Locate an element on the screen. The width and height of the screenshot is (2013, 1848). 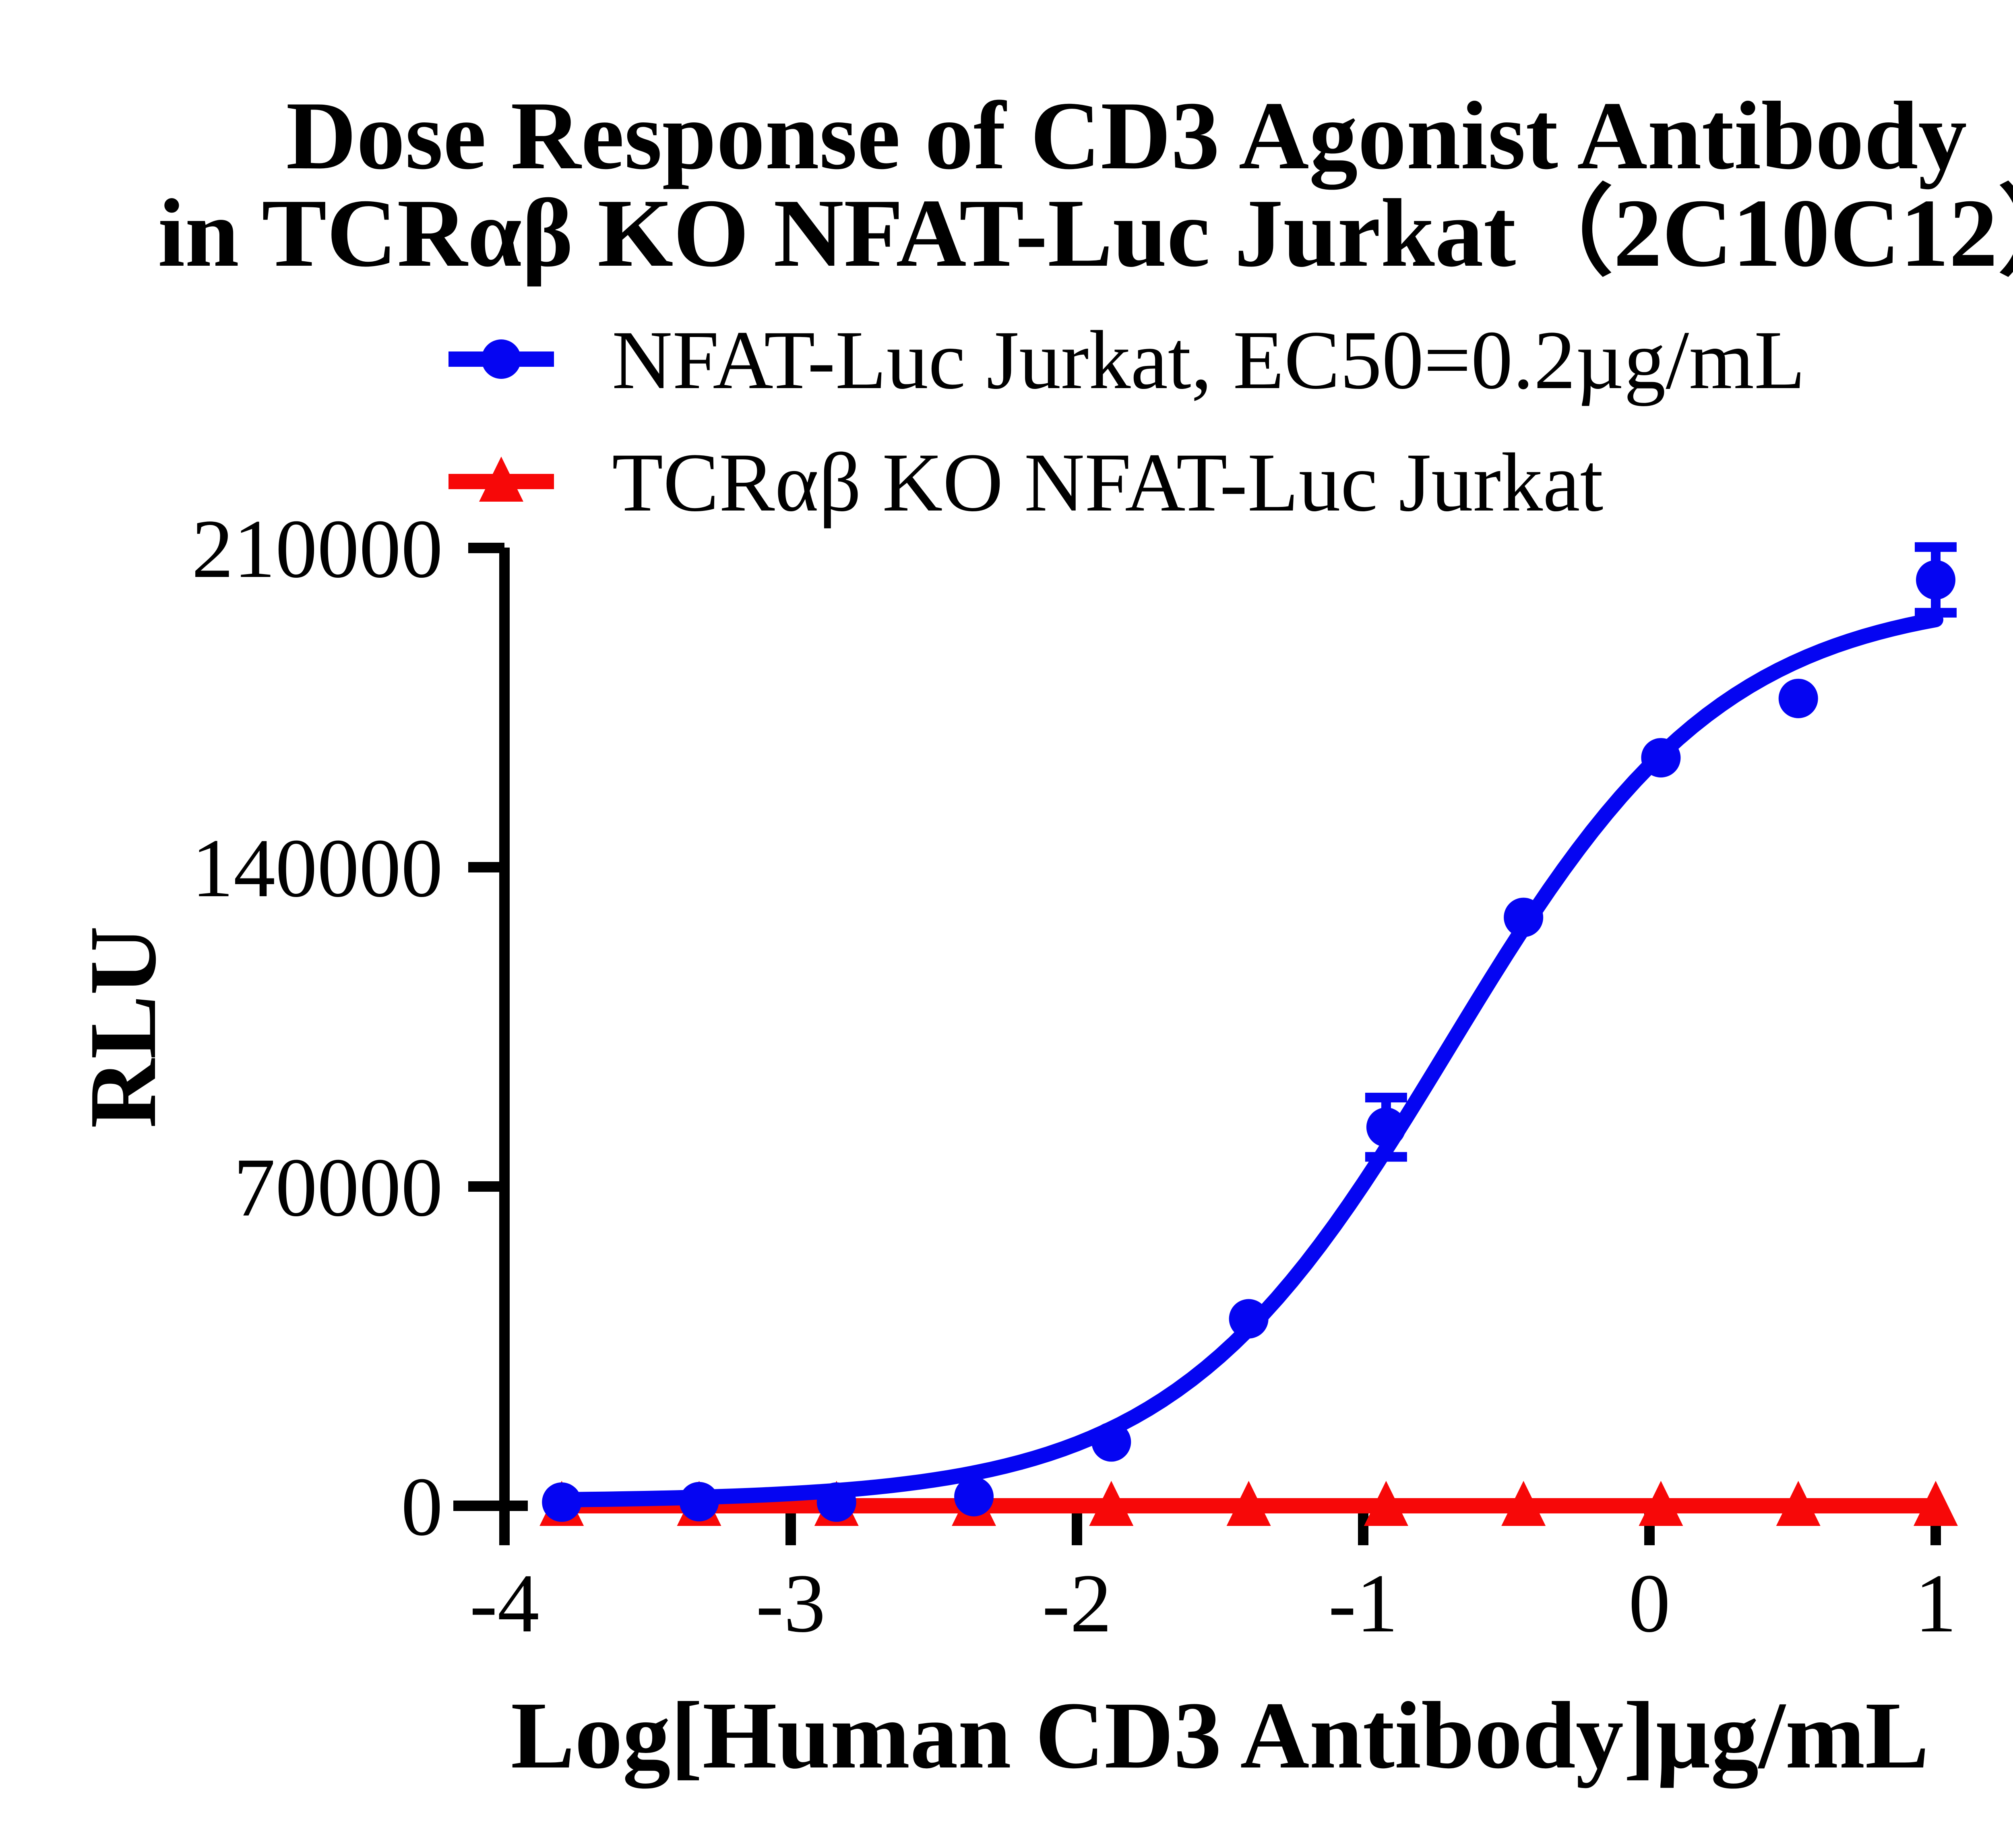
chart-title-line2: in TCRαβ KO NFAT-Luc Jurkat（2C10C12） is located at coordinates (1085, 233).